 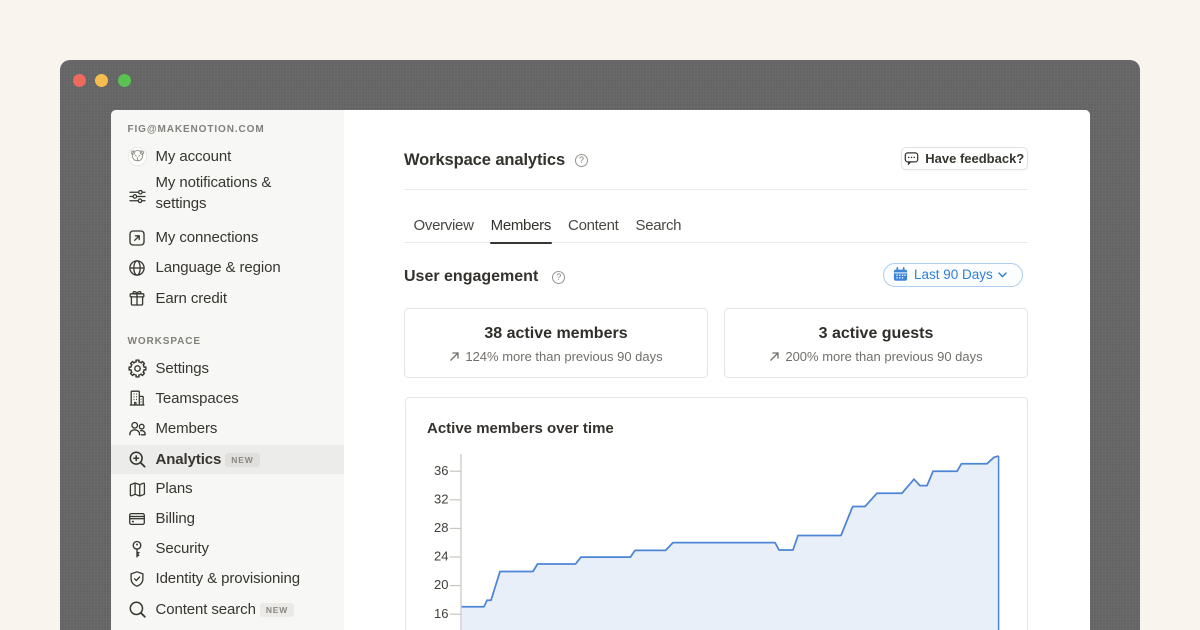 I want to click on svg-text: 16, so click(x=441, y=613).